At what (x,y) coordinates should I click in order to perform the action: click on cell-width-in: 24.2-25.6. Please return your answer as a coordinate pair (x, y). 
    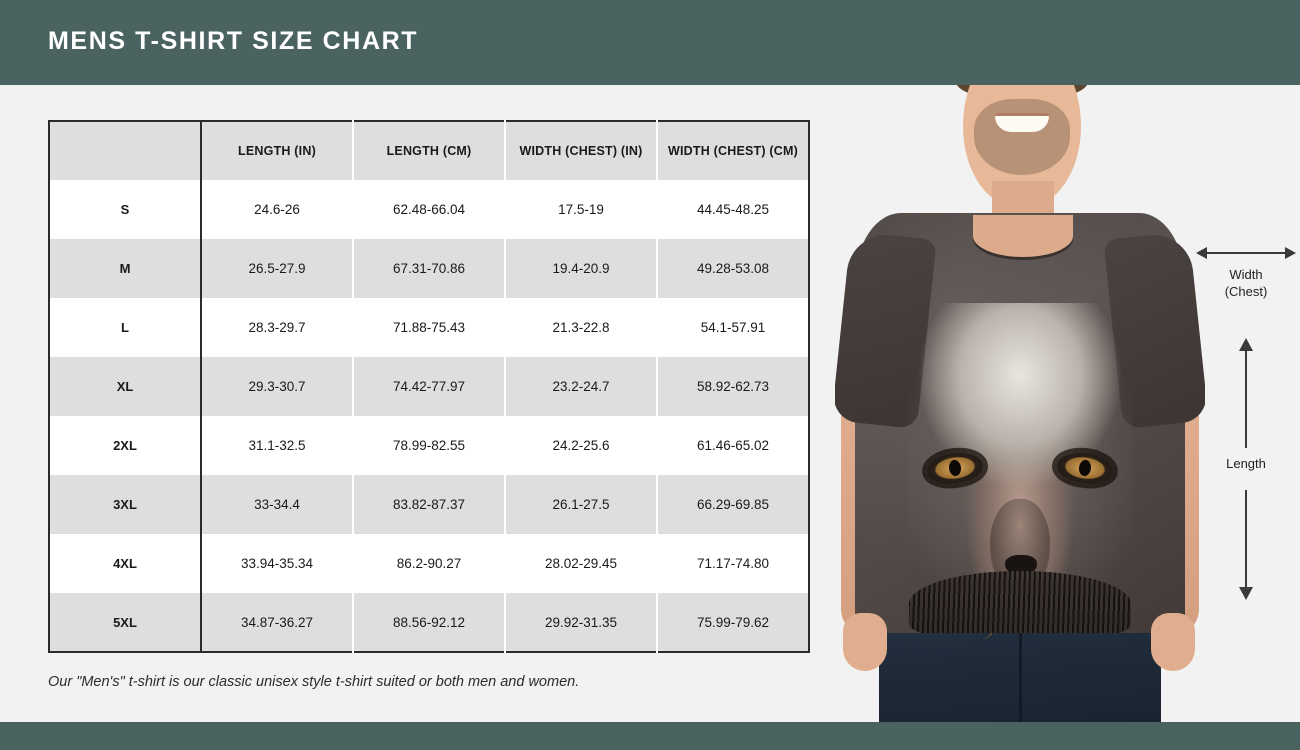
    Looking at the image, I should click on (580, 445).